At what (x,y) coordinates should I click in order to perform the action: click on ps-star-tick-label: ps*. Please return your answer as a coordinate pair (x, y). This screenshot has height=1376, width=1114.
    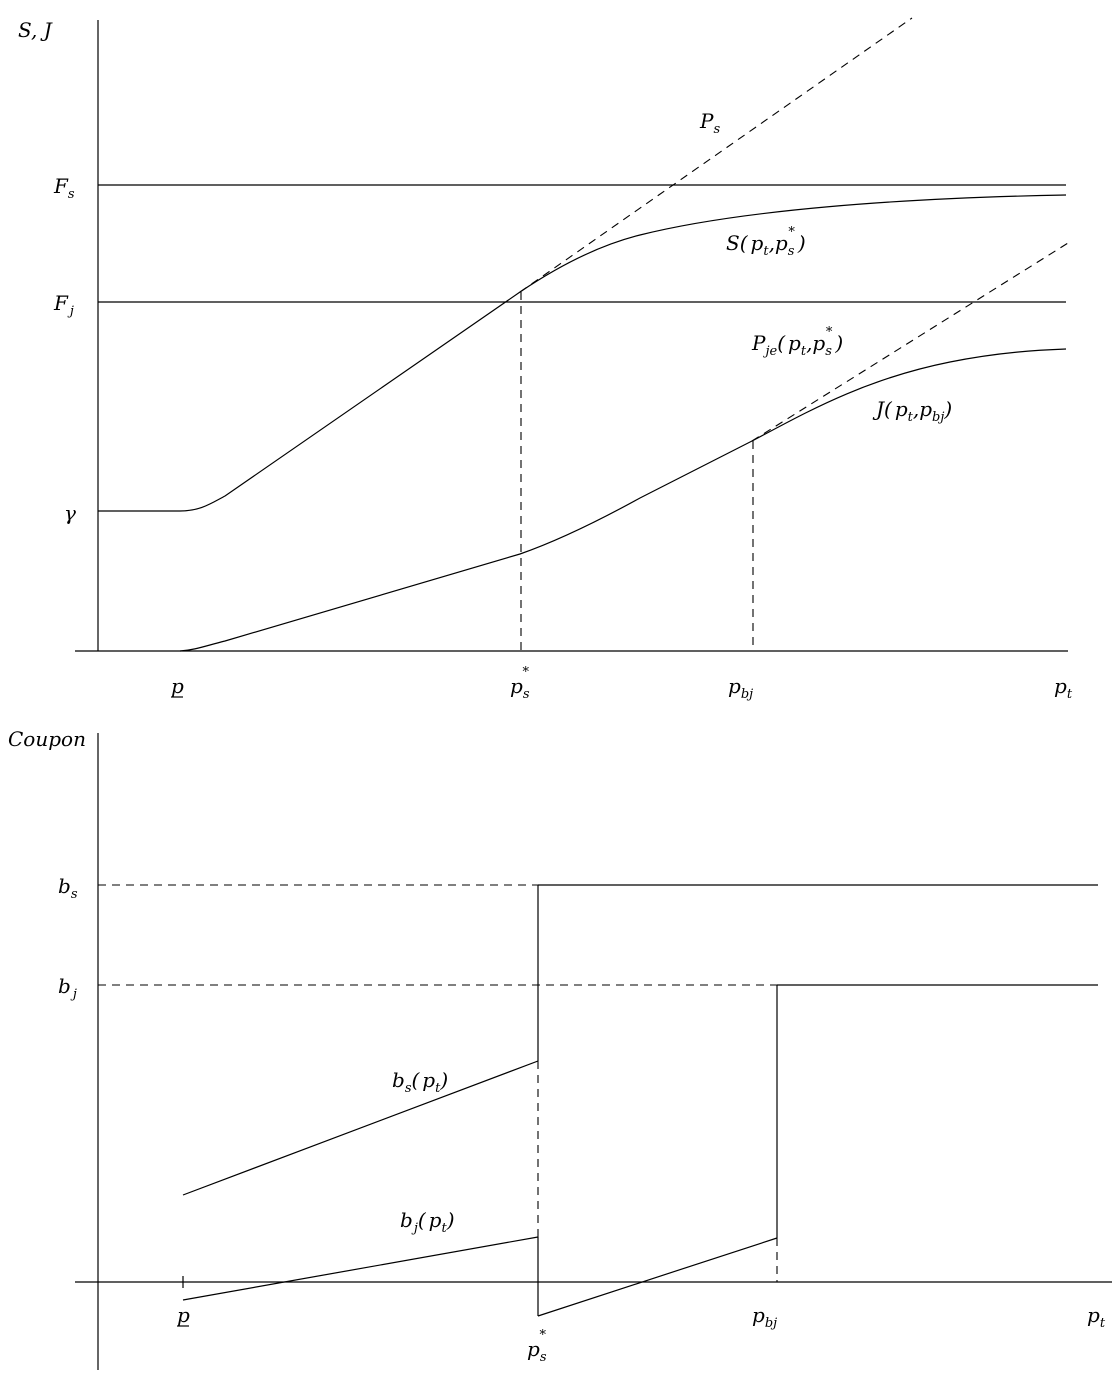
    Looking at the image, I should click on (520, 683).